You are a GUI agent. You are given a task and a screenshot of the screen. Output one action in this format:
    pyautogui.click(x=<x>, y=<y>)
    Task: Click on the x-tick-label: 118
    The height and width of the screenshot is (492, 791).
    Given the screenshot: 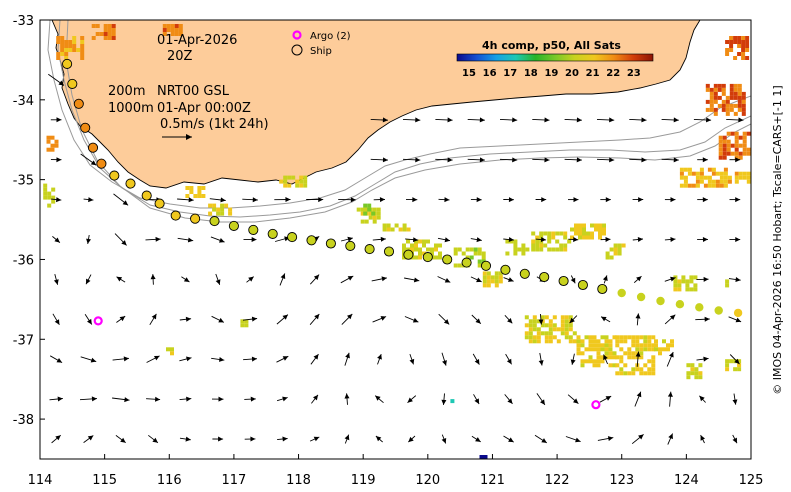 What is the action you would take?
    pyautogui.click(x=298, y=480)
    